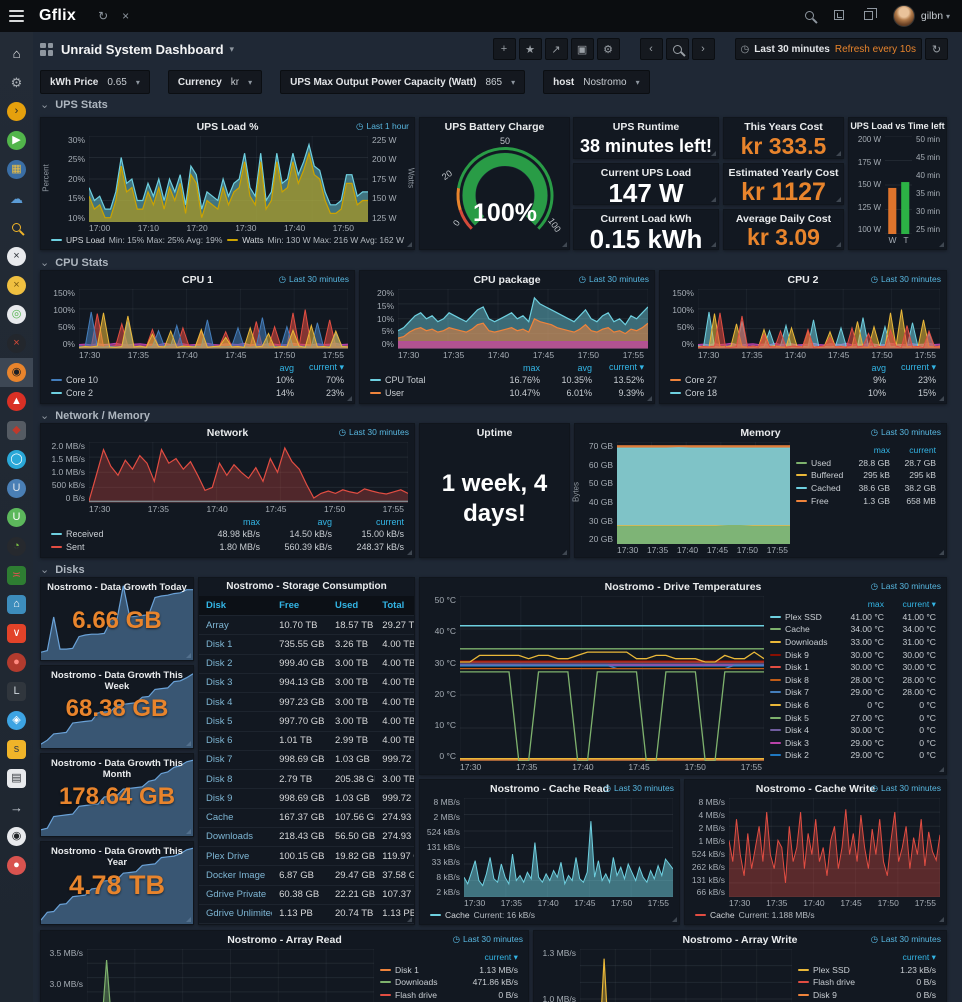 The height and width of the screenshot is (1002, 962). What do you see at coordinates (324, 521) in the screenshot?
I see `legend-sort-avg: avg` at bounding box center [324, 521].